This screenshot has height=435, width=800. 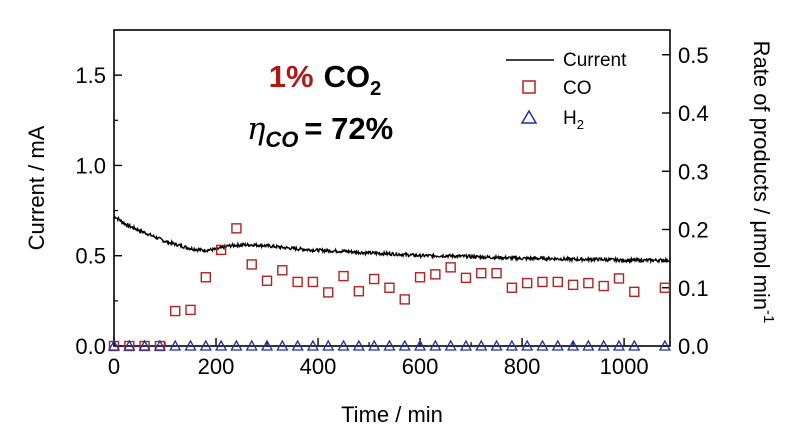 What do you see at coordinates (90, 256) in the screenshot?
I see `y-left-tick-label: 0.5` at bounding box center [90, 256].